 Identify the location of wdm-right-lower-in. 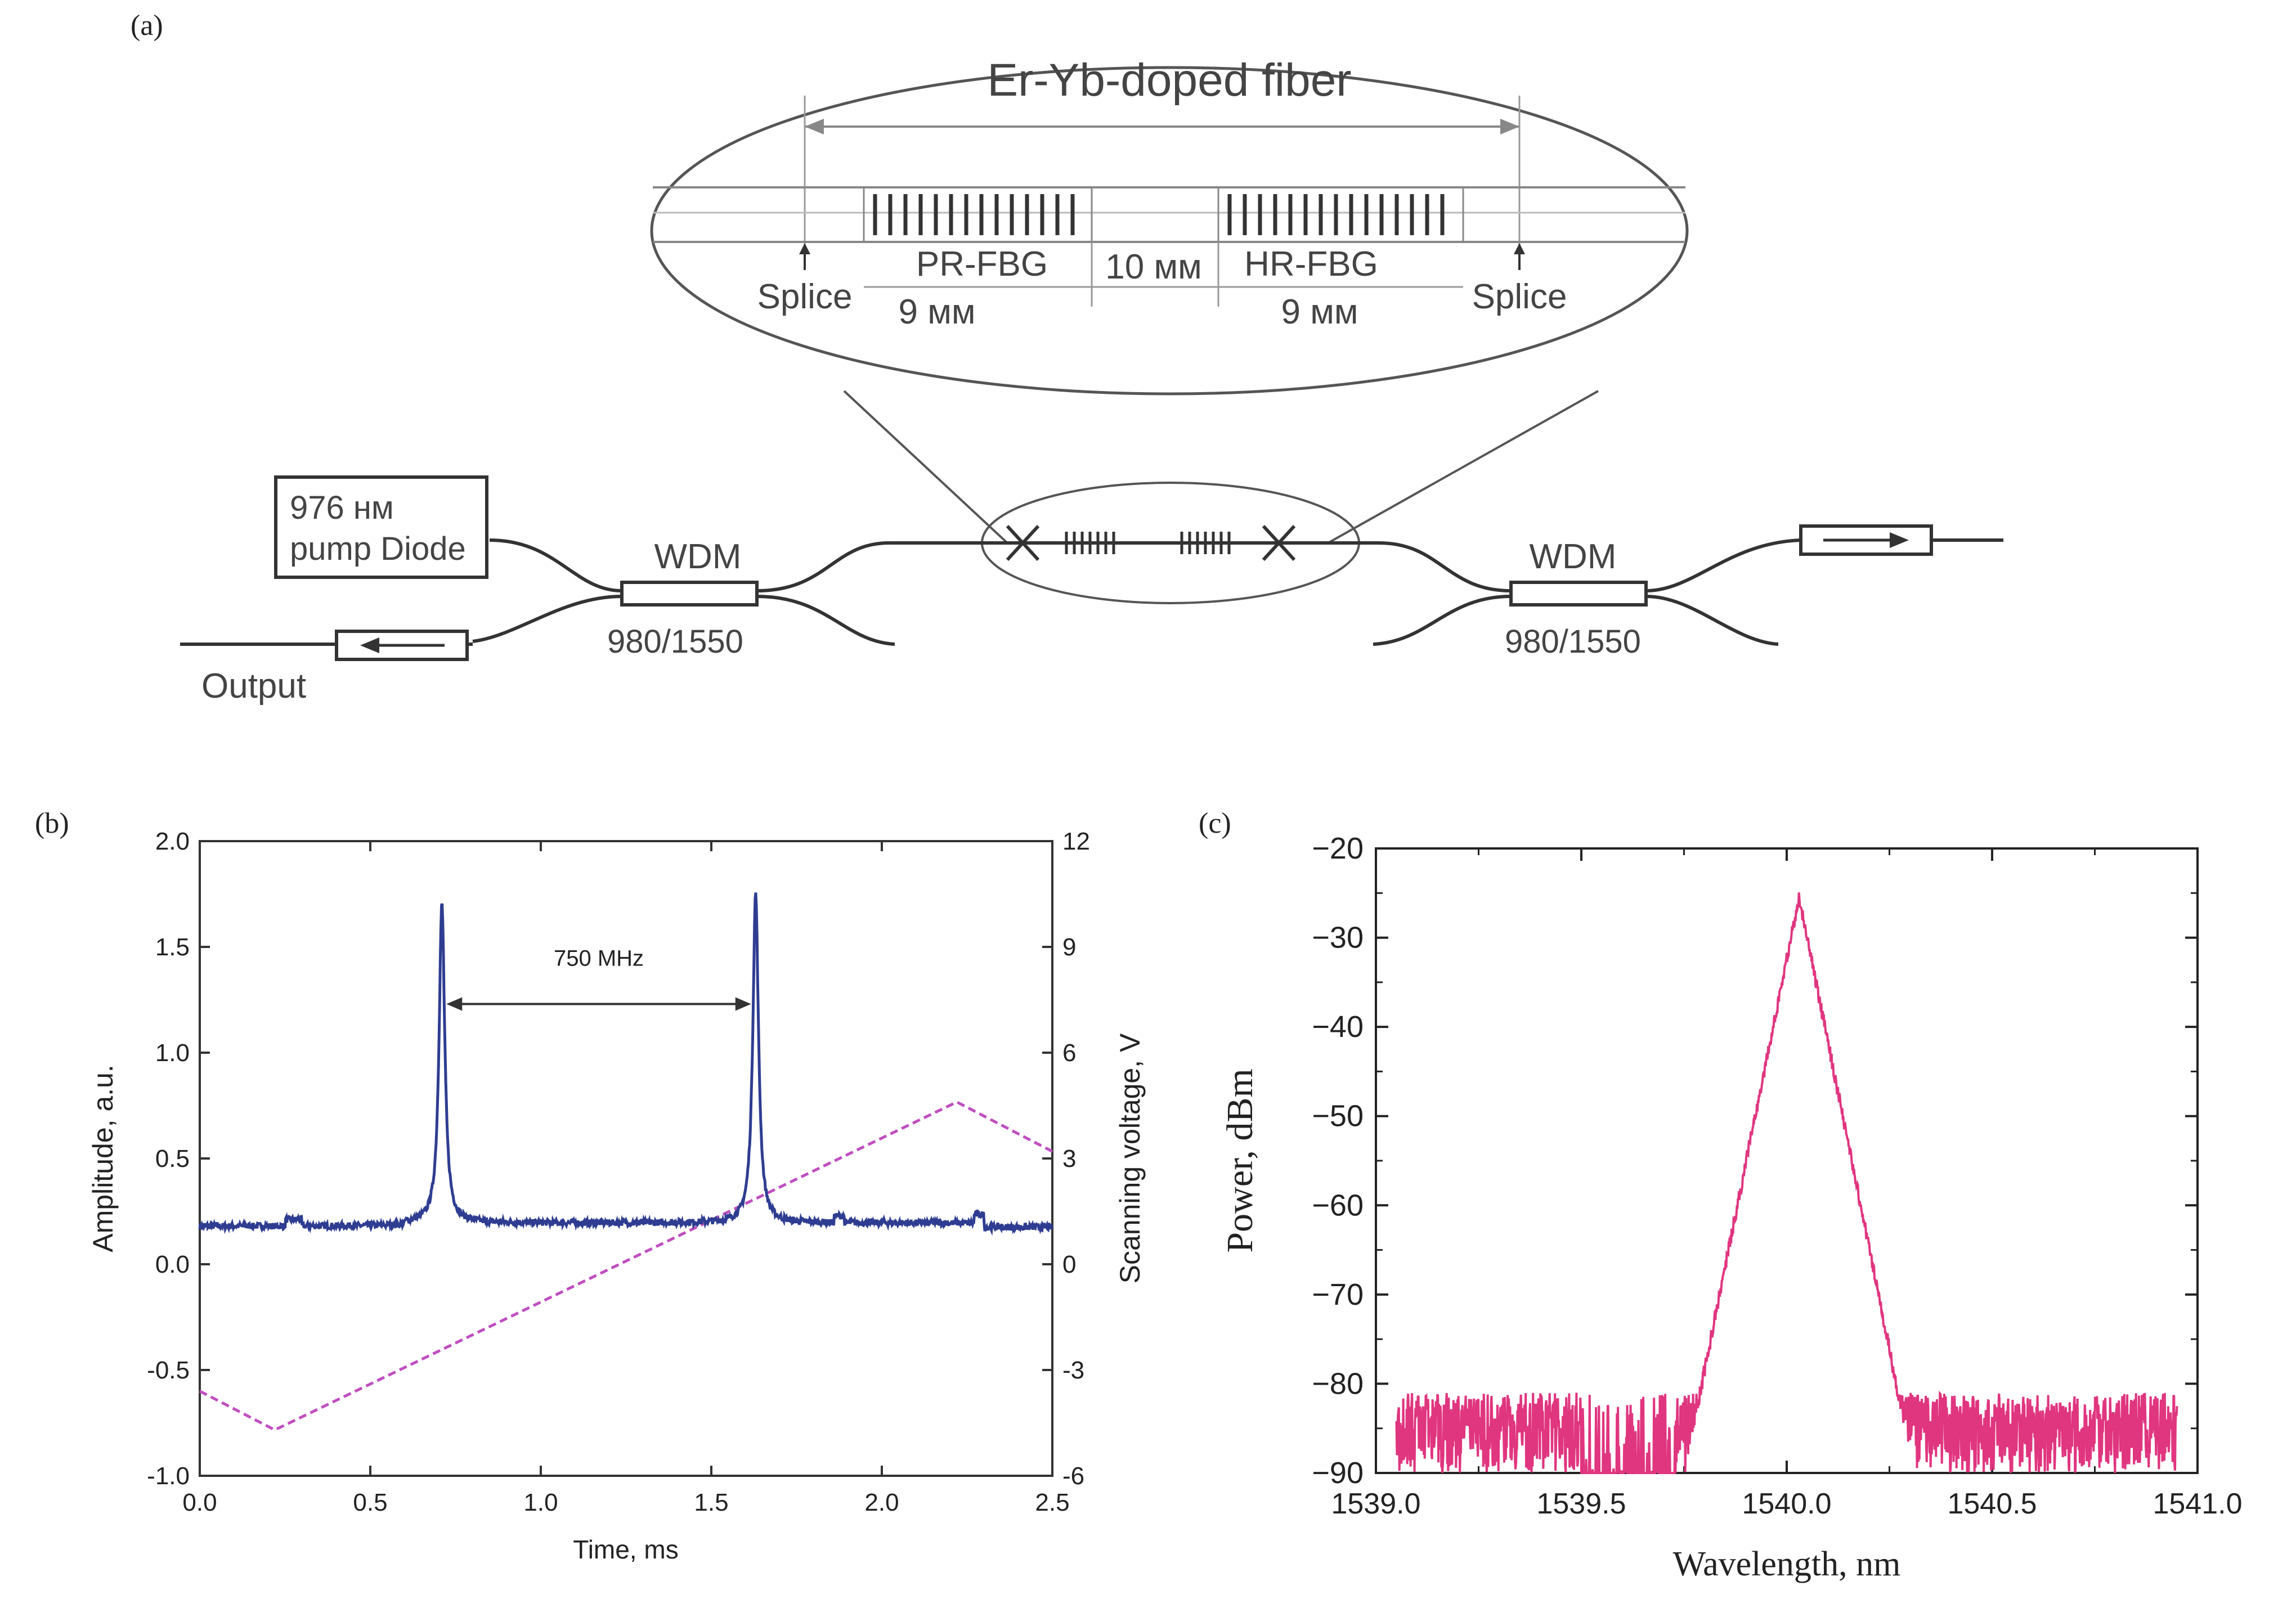
(1442, 620).